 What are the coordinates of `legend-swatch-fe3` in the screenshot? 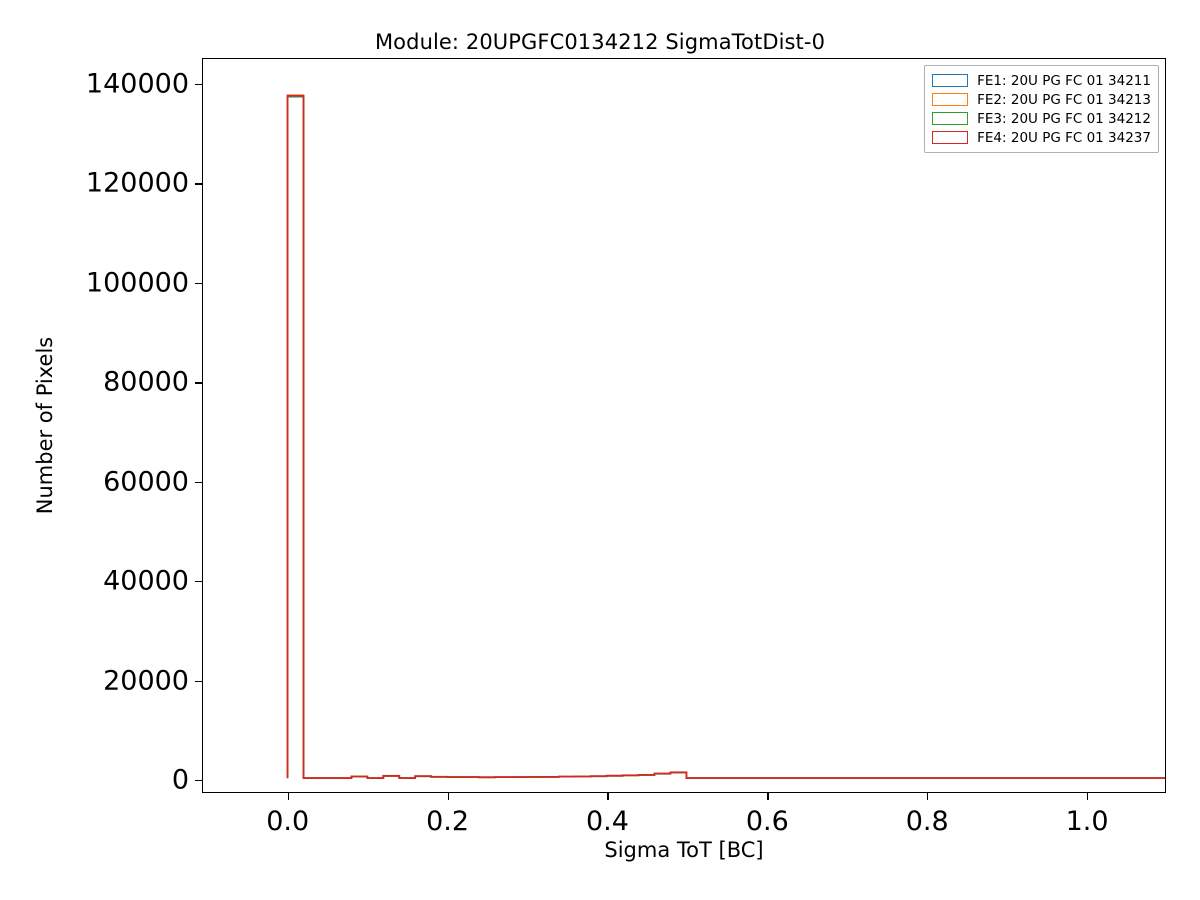 It's located at (950, 118).